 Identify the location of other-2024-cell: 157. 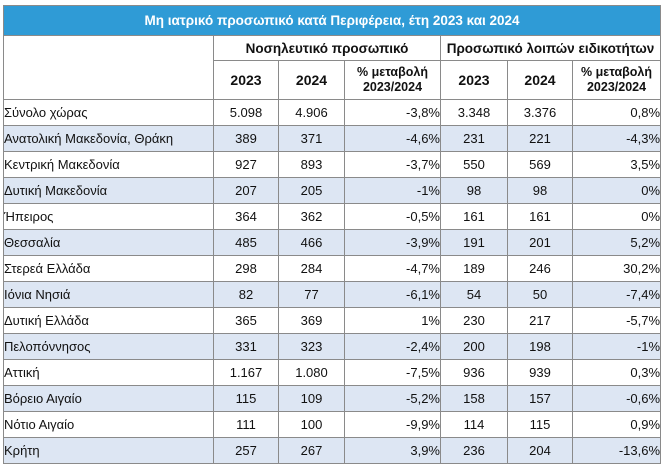
(540, 398).